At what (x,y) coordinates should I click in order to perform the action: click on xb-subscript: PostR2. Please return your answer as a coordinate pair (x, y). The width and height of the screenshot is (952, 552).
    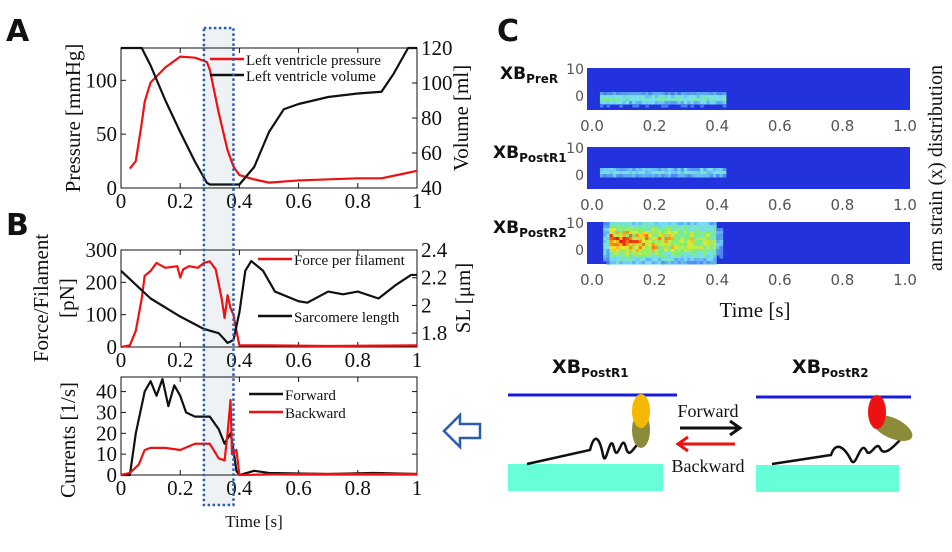
    Looking at the image, I should click on (543, 233).